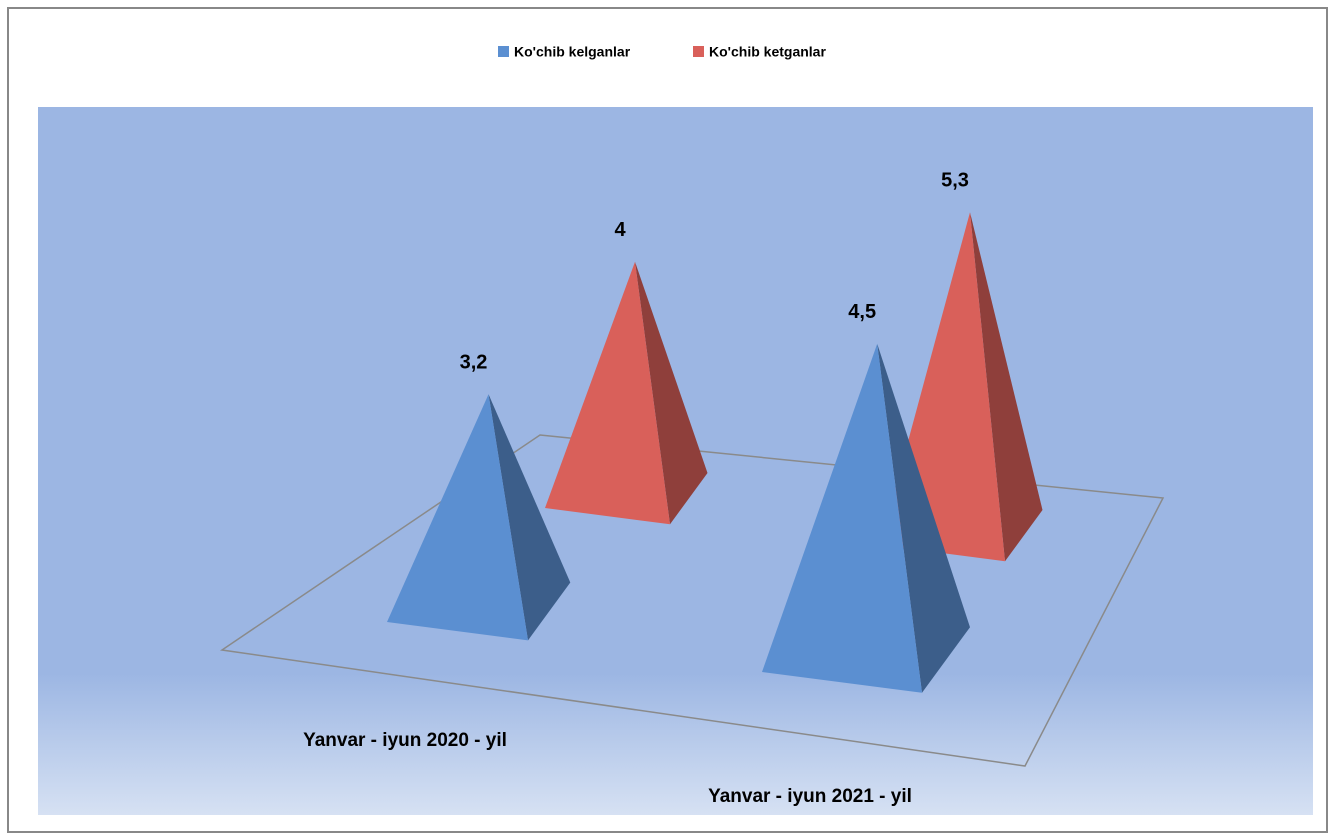  Describe the element at coordinates (474, 363) in the screenshot. I see `data-label: 3,2` at that location.